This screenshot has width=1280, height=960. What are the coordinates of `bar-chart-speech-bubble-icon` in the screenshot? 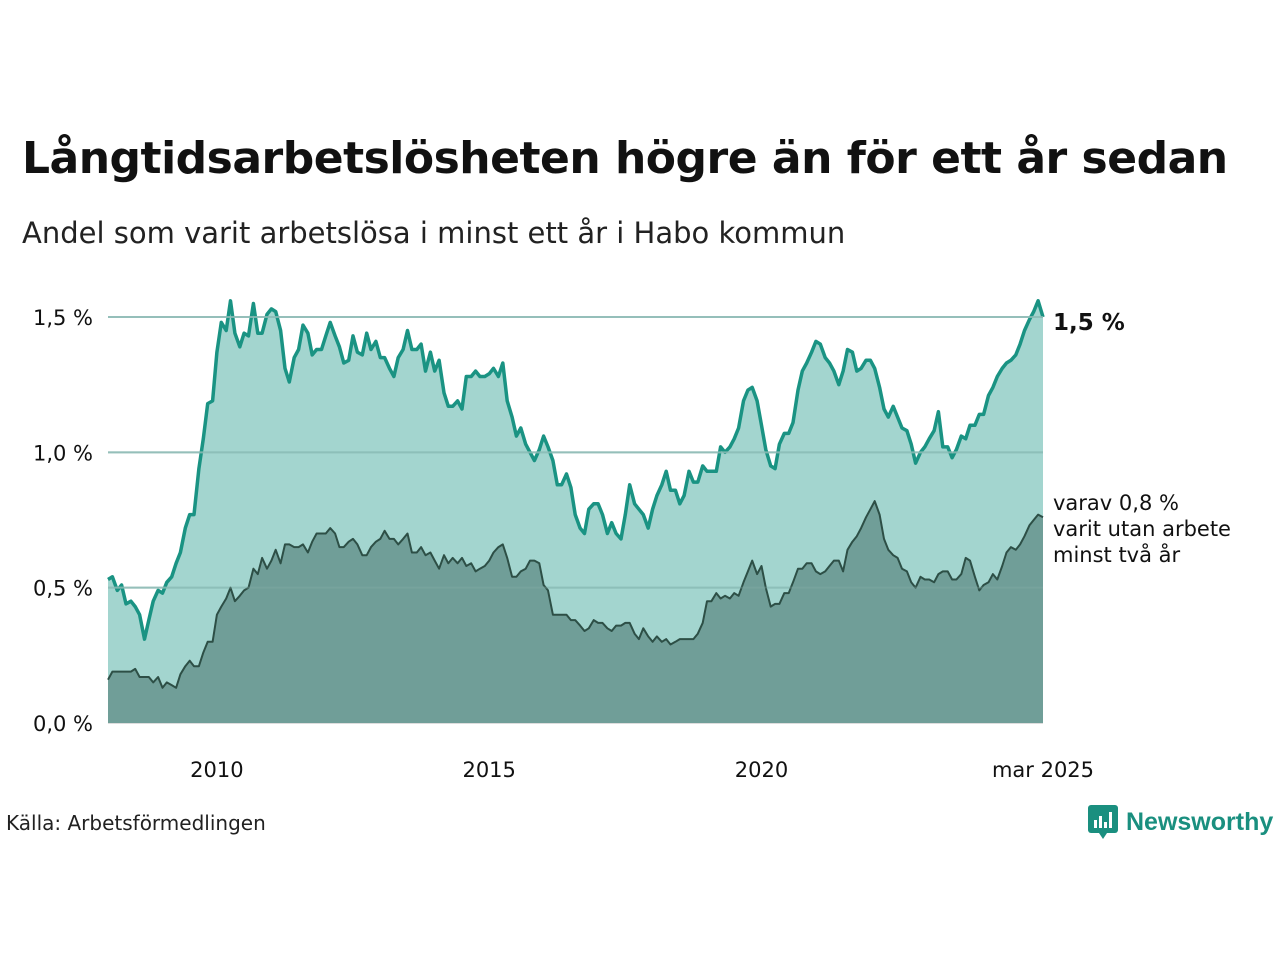 It's located at (1103, 822).